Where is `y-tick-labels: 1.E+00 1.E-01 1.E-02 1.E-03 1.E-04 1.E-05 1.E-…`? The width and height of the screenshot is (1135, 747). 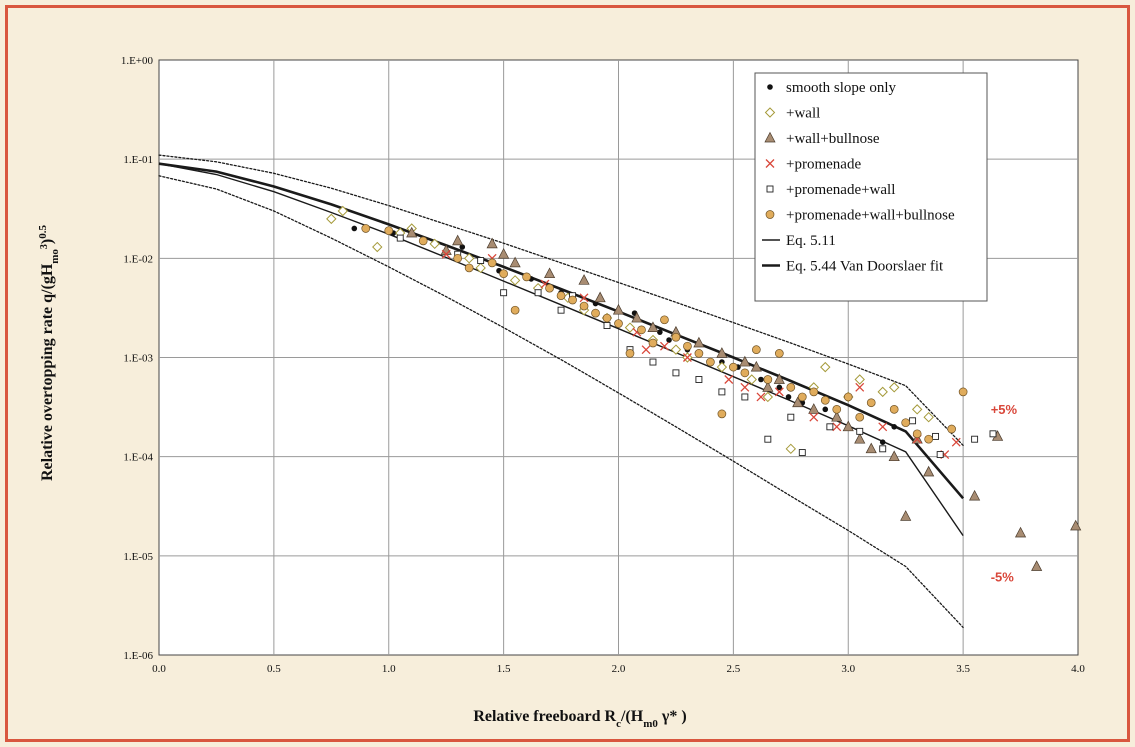 y-tick-labels: 1.E+00 1.E-01 1.E-02 1.E-03 1.E-04 1.E-05 1.E-… is located at coordinates (137, 358).